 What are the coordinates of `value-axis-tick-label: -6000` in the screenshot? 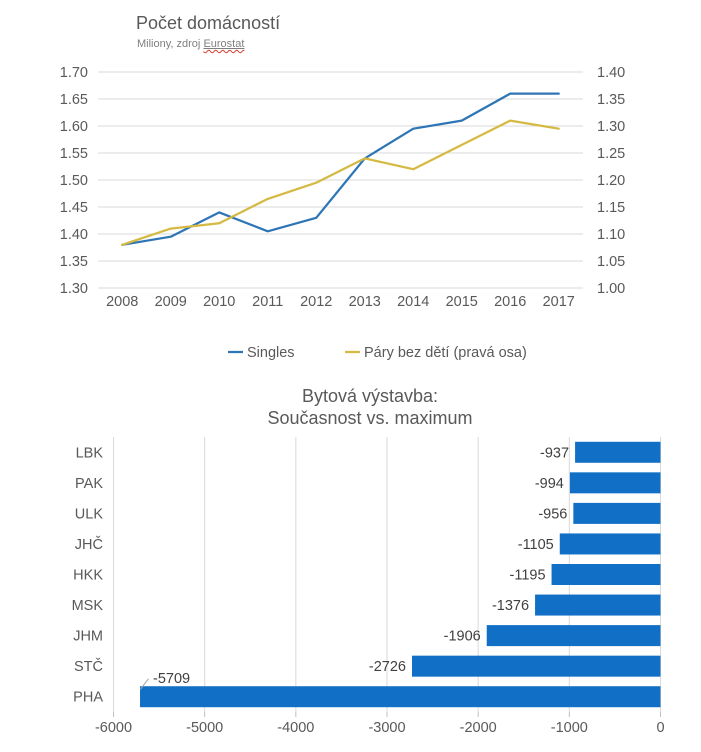 It's located at (113, 728).